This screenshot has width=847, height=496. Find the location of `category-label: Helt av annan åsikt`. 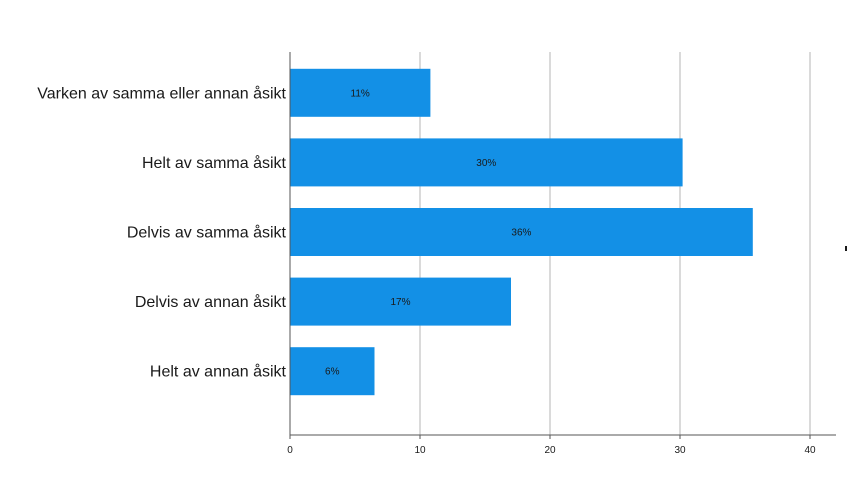

category-label: Helt av annan åsikt is located at coordinates (218, 372).